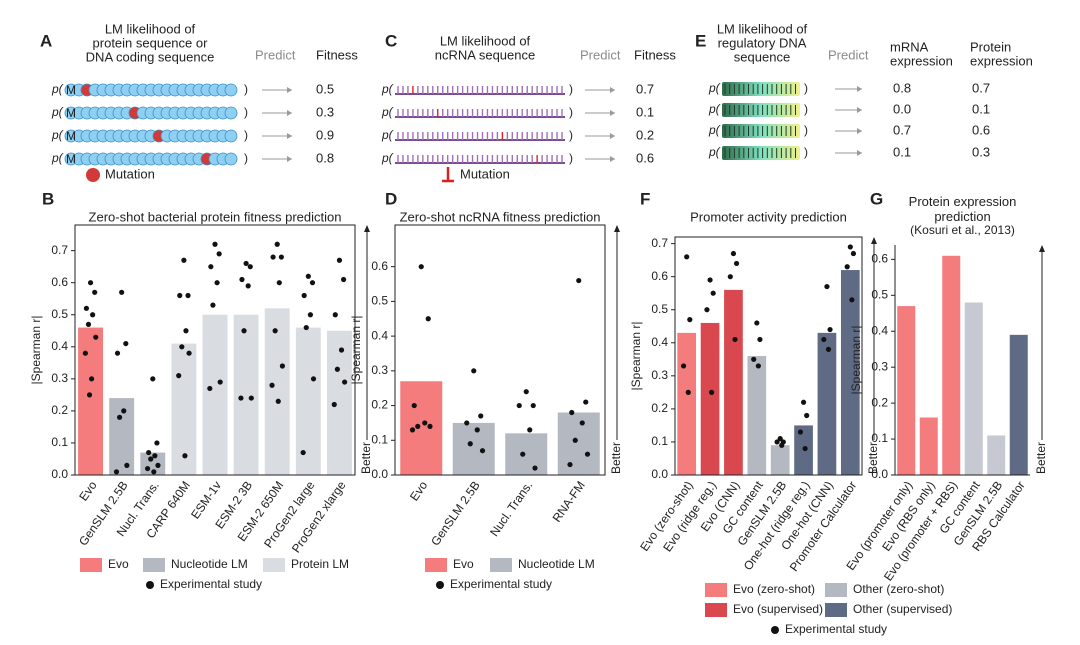 Image resolution: width=1080 pixels, height=645 pixels. Describe the element at coordinates (879, 330) in the screenshot. I see `y-tick-label: 0.4` at that location.